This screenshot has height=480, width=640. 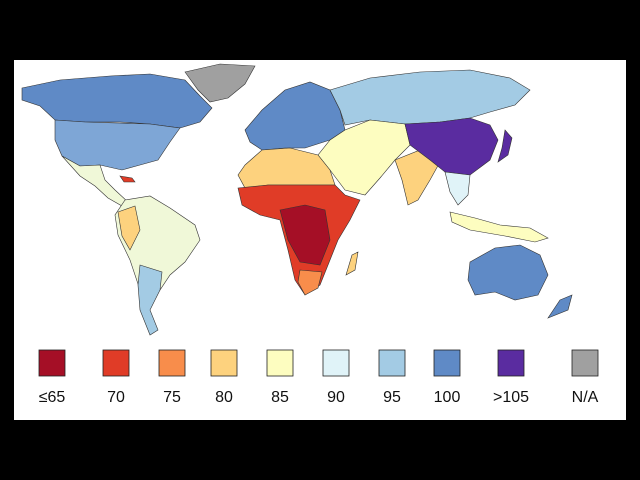 I want to click on legend-label: 75, so click(x=172, y=397).